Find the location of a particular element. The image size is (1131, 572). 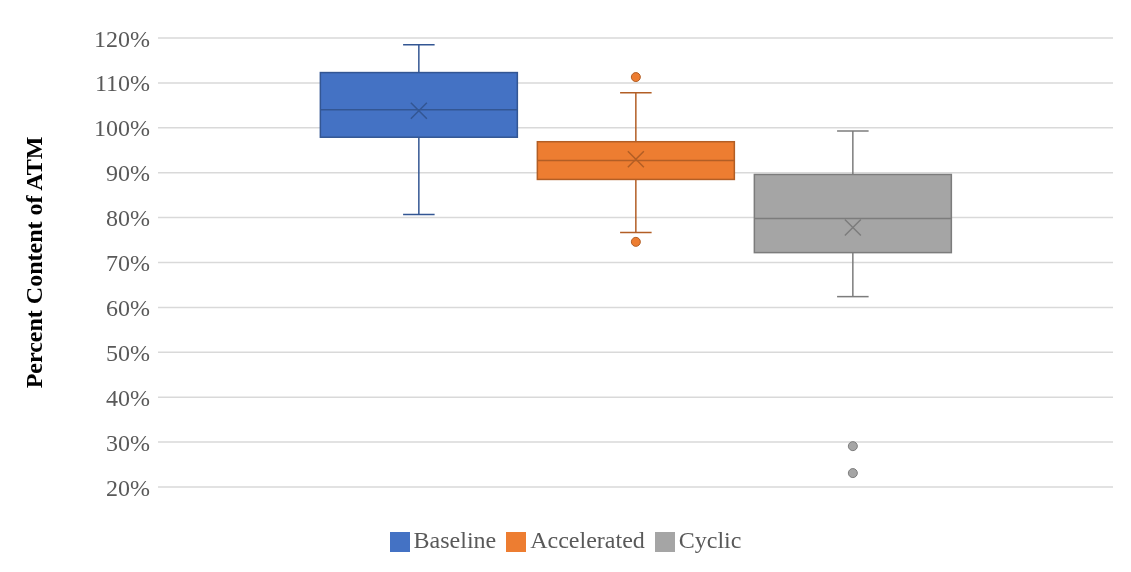

y-tick-label: 80% is located at coordinates (128, 218).